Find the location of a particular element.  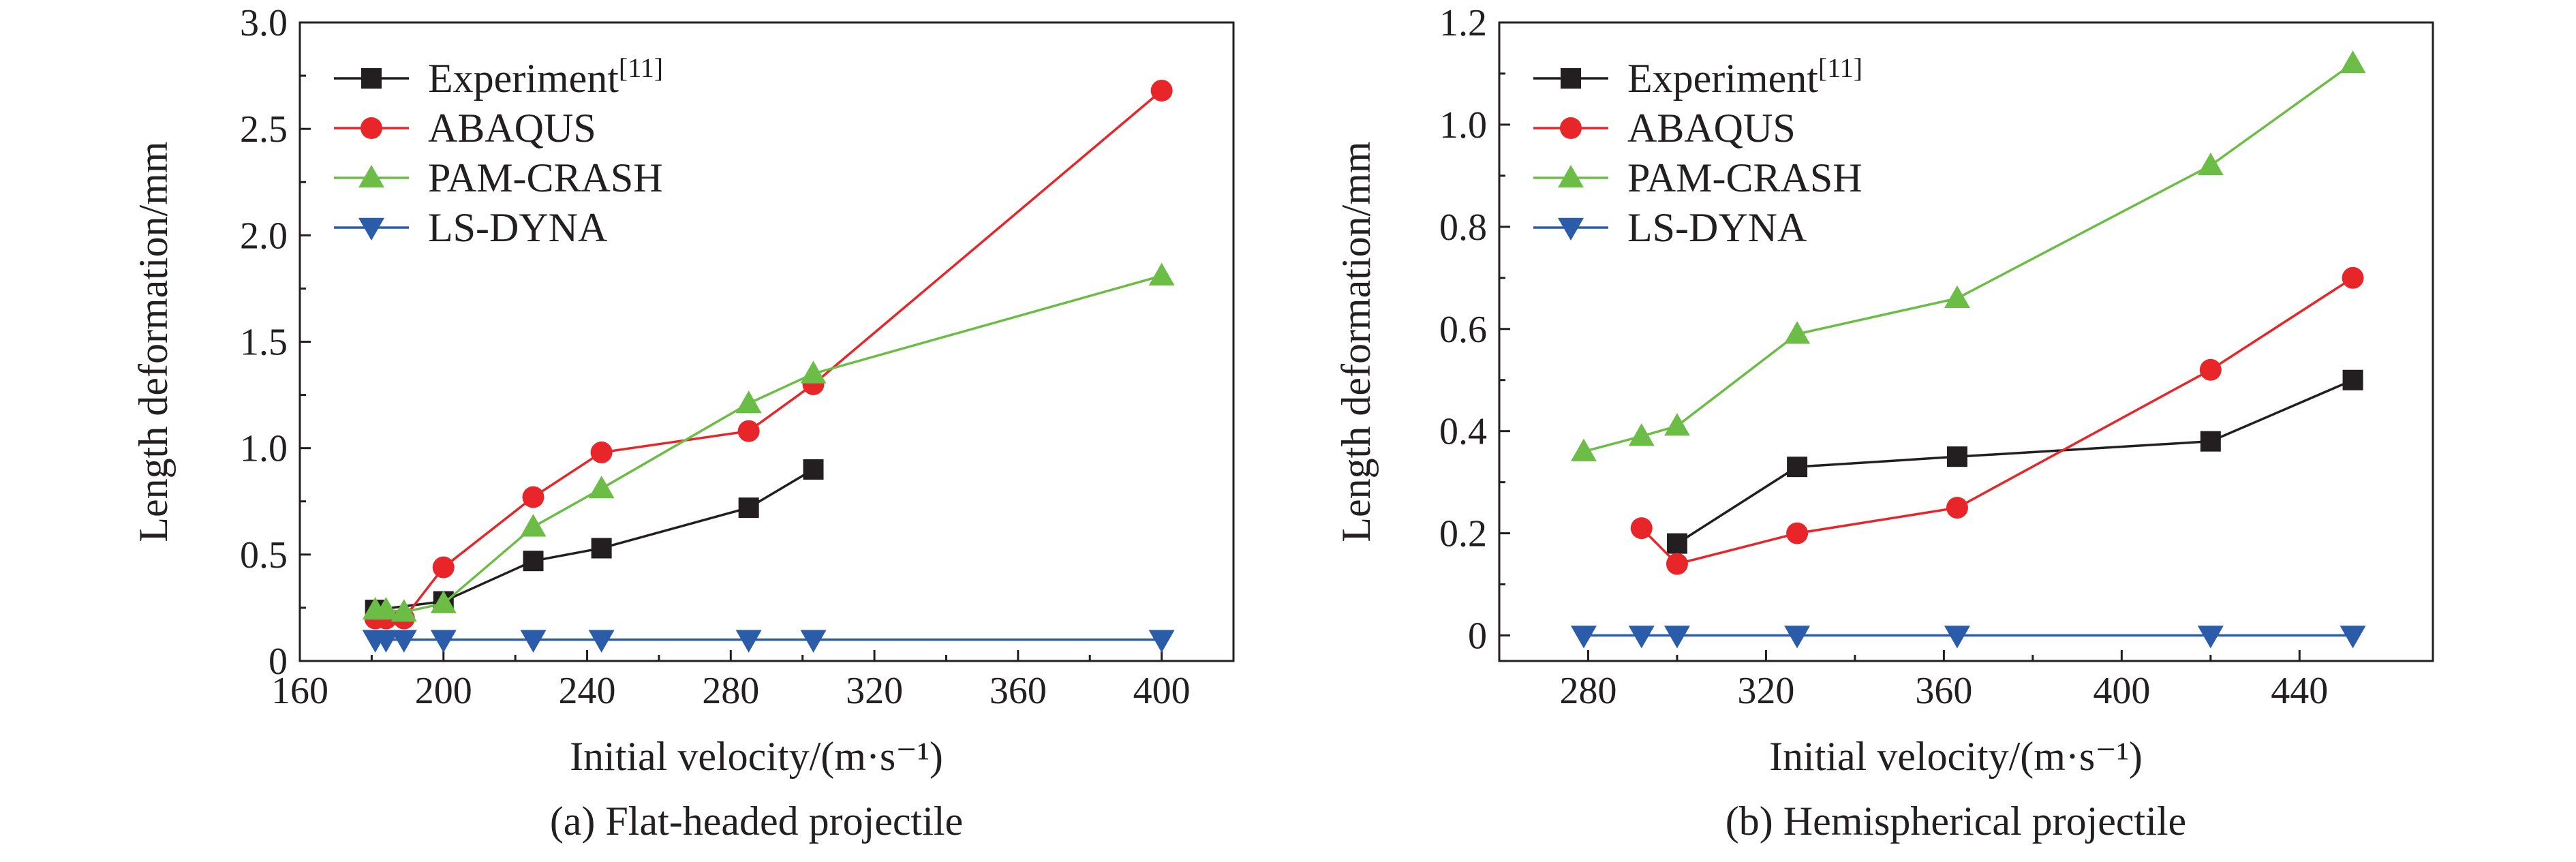

series-line-abaqus is located at coordinates (1997, 421).